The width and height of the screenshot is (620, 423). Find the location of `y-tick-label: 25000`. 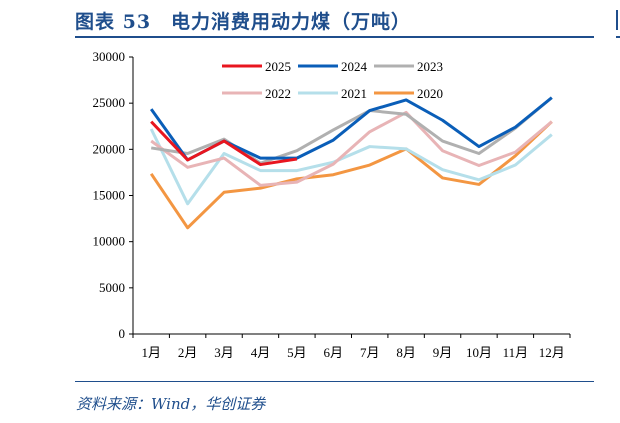

y-tick-label: 25000 is located at coordinates (109, 102).